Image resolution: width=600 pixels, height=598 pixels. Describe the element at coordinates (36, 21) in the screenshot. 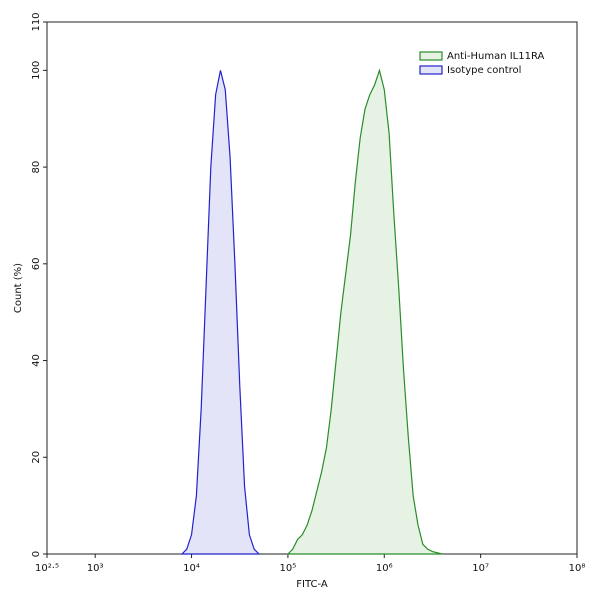

I see `y-tick-label: 110` at that location.